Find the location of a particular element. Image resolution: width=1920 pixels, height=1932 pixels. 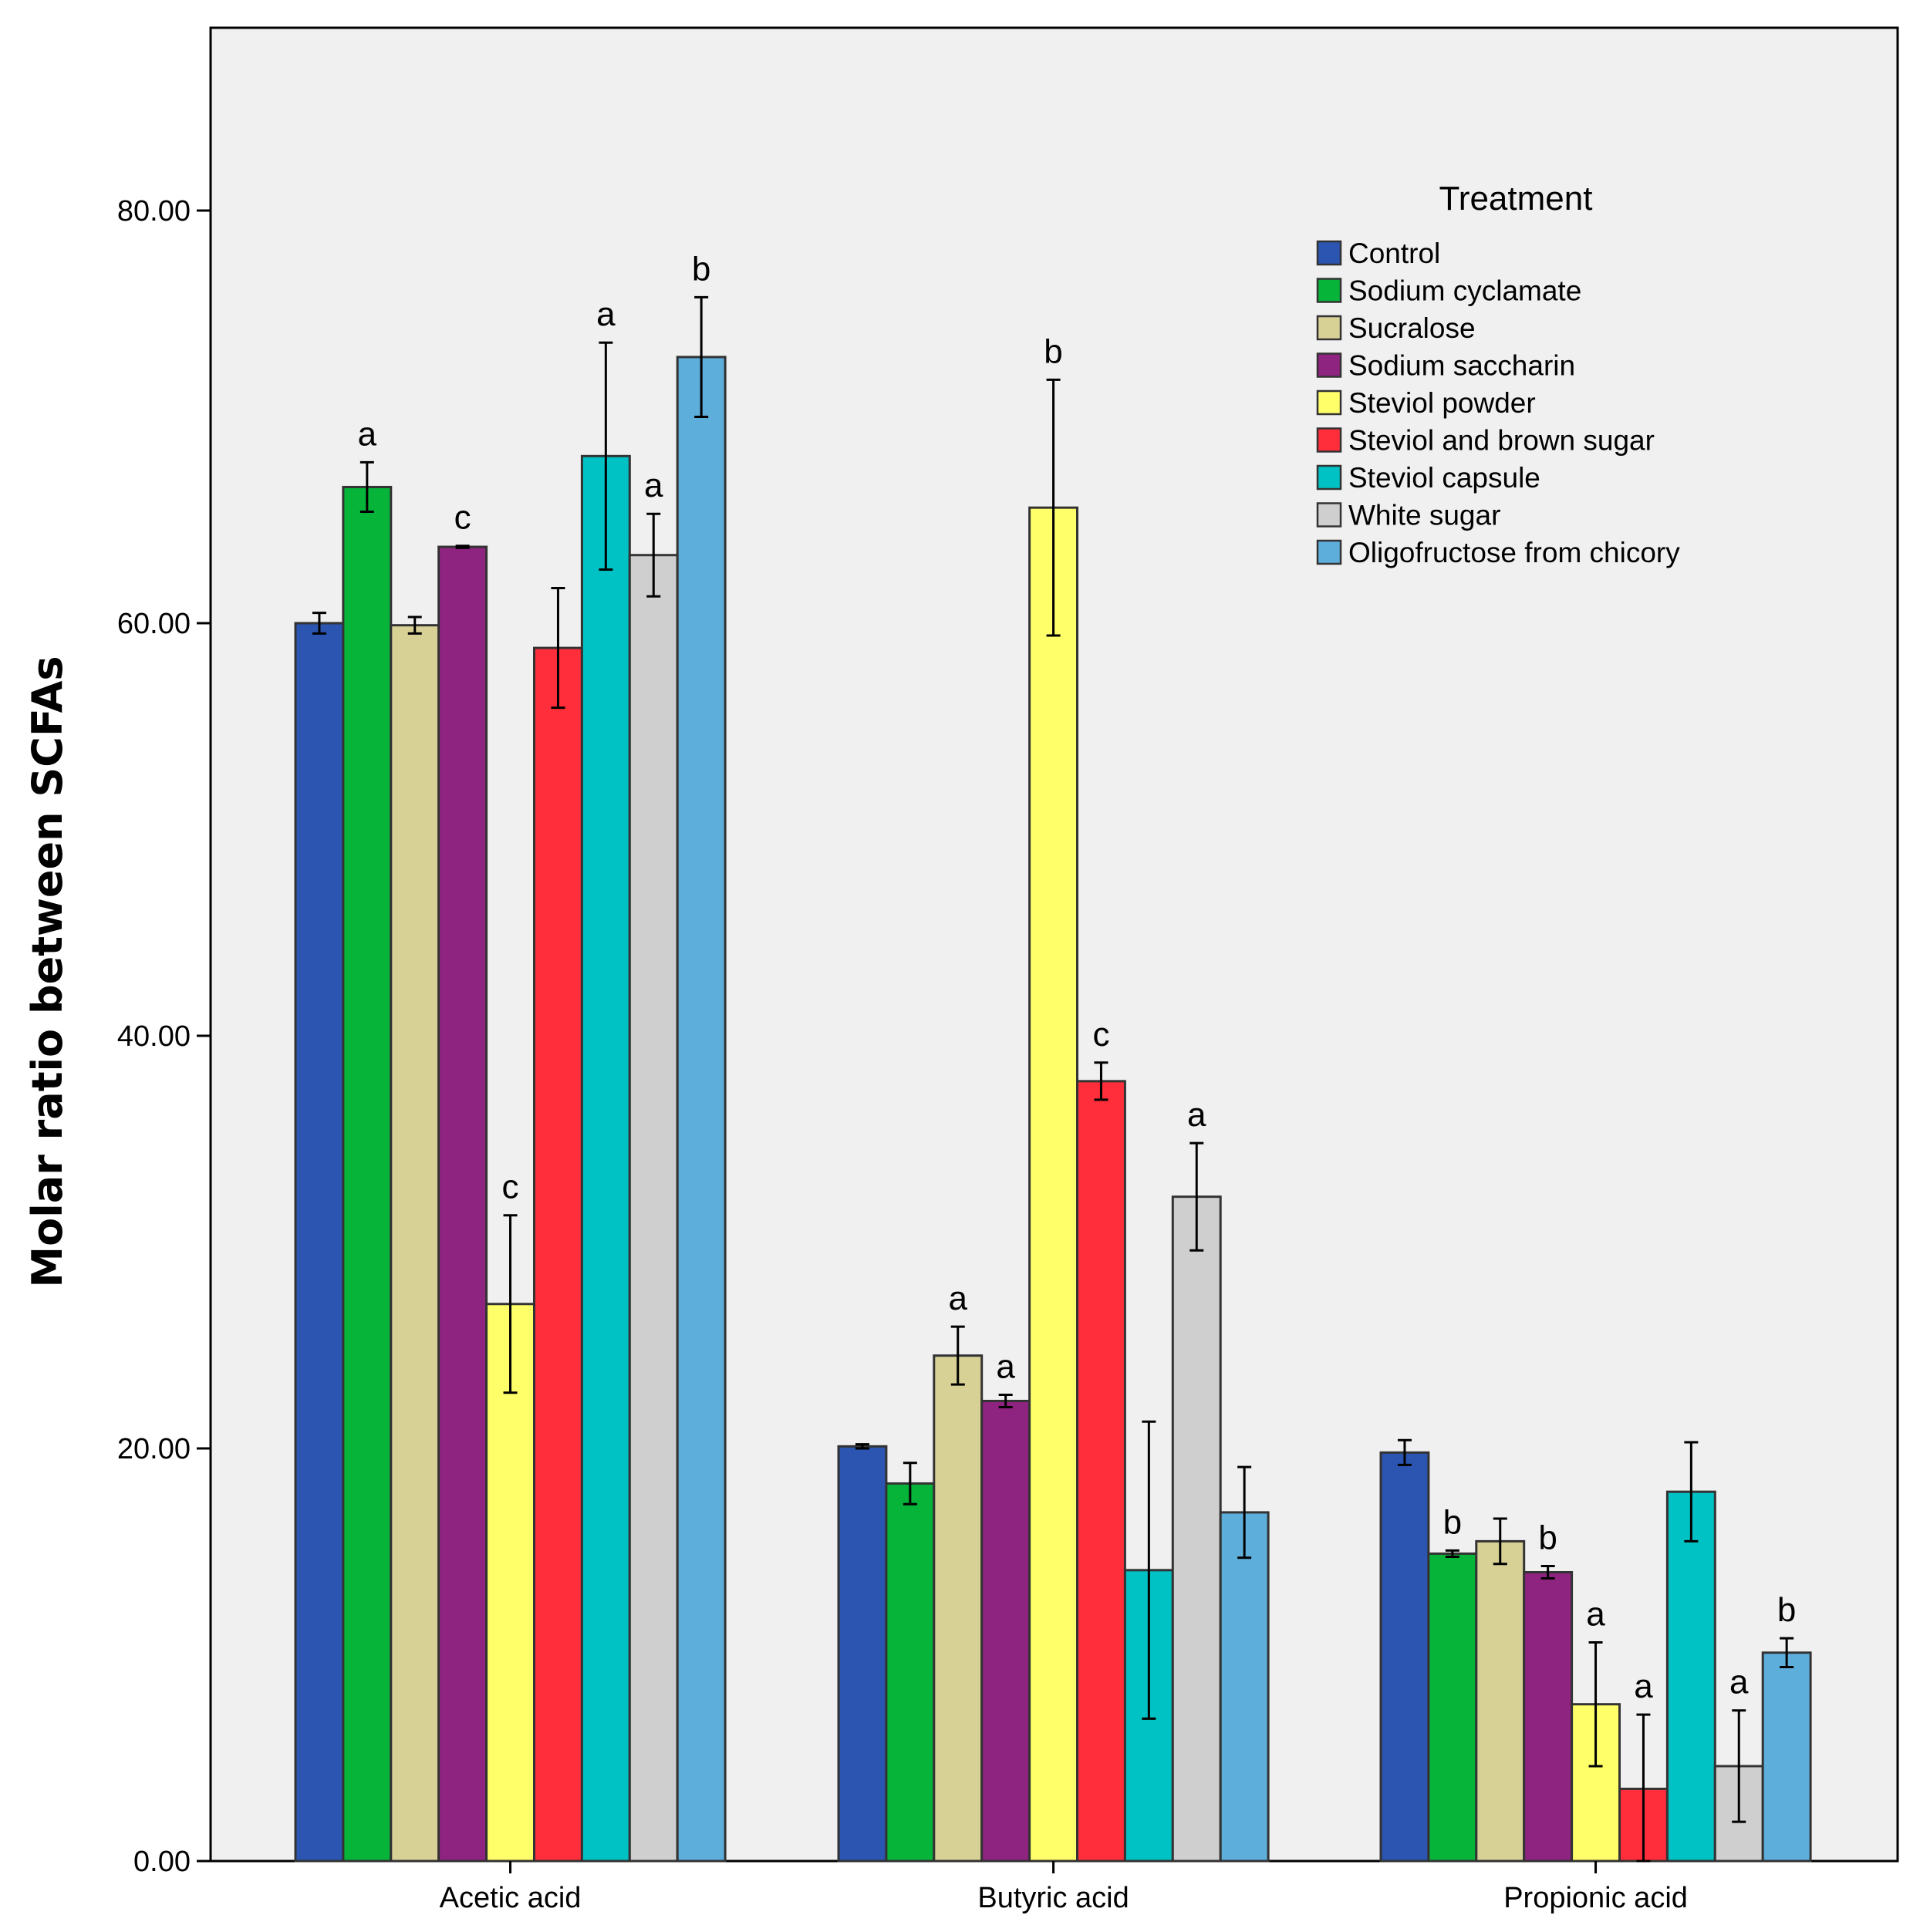

y-axis: 0.00 20.00 40.00 60.00 80.00 is located at coordinates (164, 1036).